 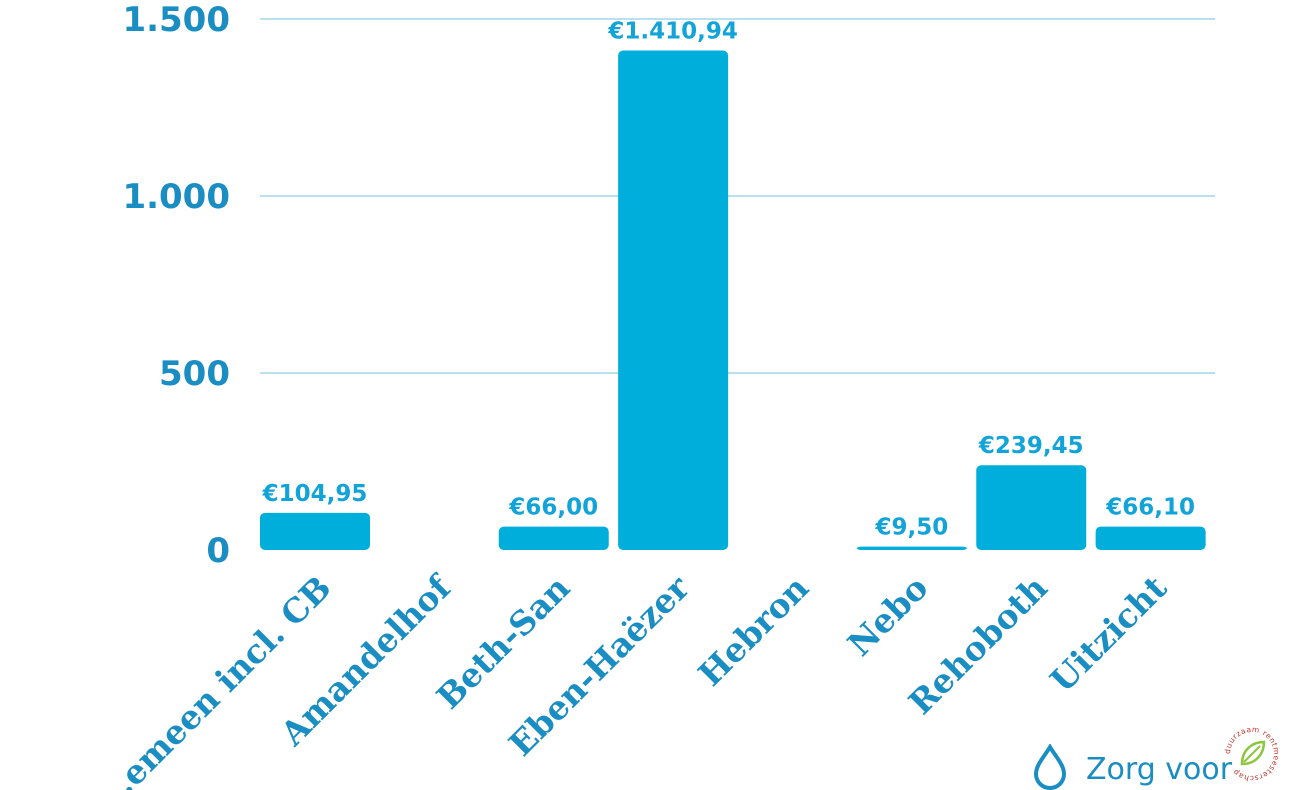 I want to click on category-label: ...emeen incl. CB, so click(x=214, y=679).